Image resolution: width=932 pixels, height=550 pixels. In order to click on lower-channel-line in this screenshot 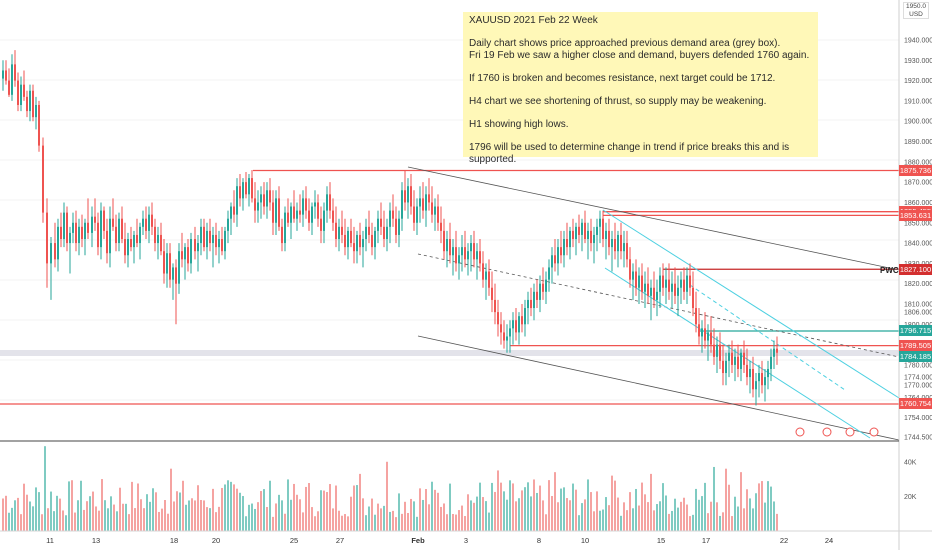, I will do `click(658, 388)`.